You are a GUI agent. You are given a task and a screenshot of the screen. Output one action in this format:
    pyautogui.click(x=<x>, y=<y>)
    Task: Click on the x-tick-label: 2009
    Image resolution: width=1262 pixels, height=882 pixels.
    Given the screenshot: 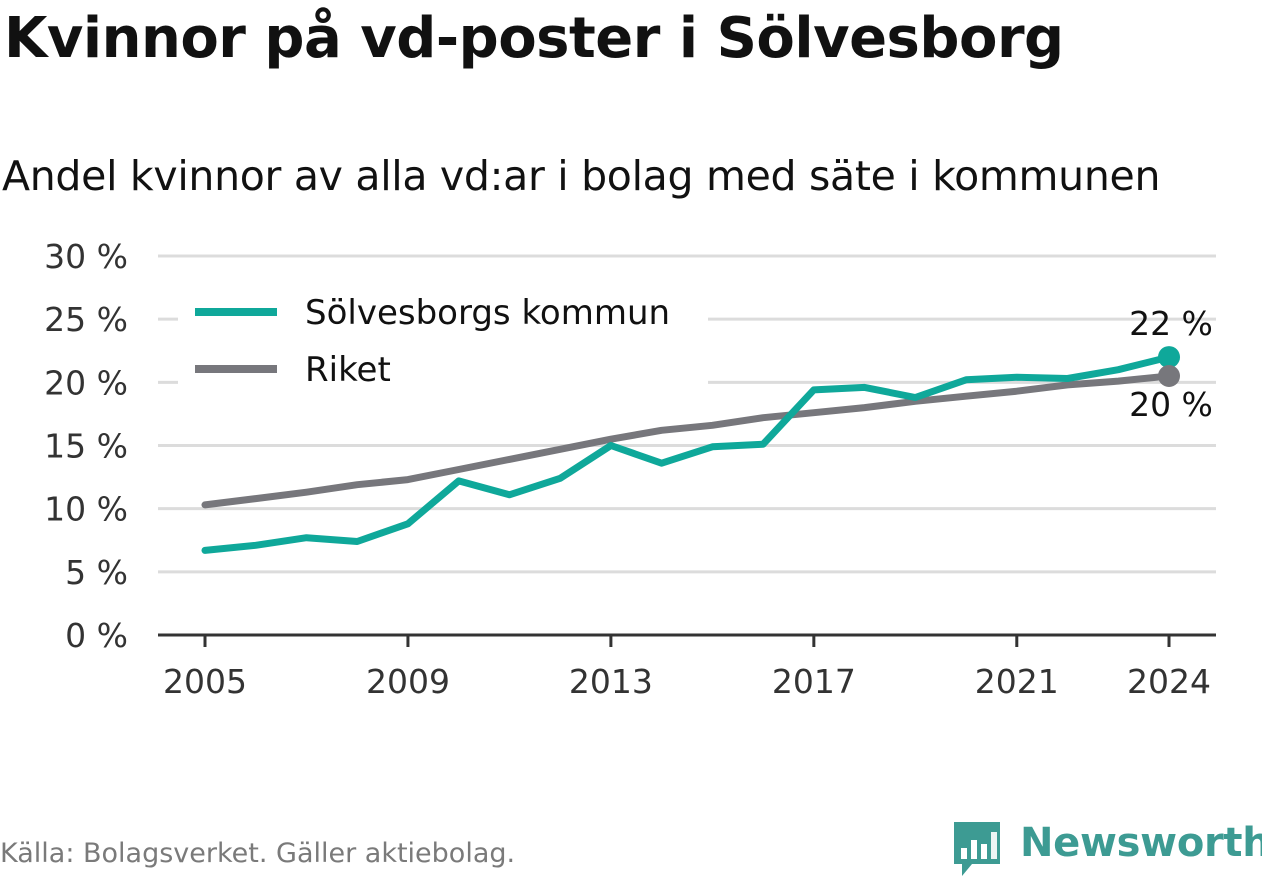 What is the action you would take?
    pyautogui.click(x=408, y=681)
    